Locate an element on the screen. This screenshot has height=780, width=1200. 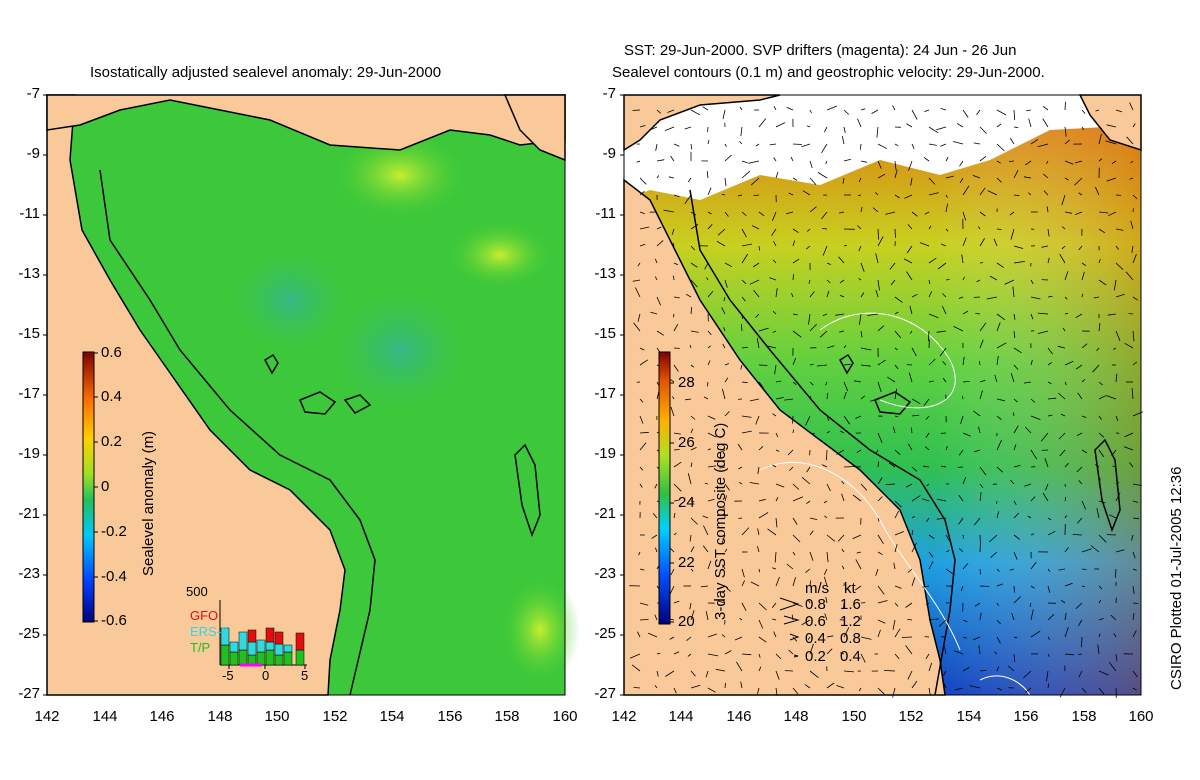
left-colorbar-tick: 0 is located at coordinates (105, 486).